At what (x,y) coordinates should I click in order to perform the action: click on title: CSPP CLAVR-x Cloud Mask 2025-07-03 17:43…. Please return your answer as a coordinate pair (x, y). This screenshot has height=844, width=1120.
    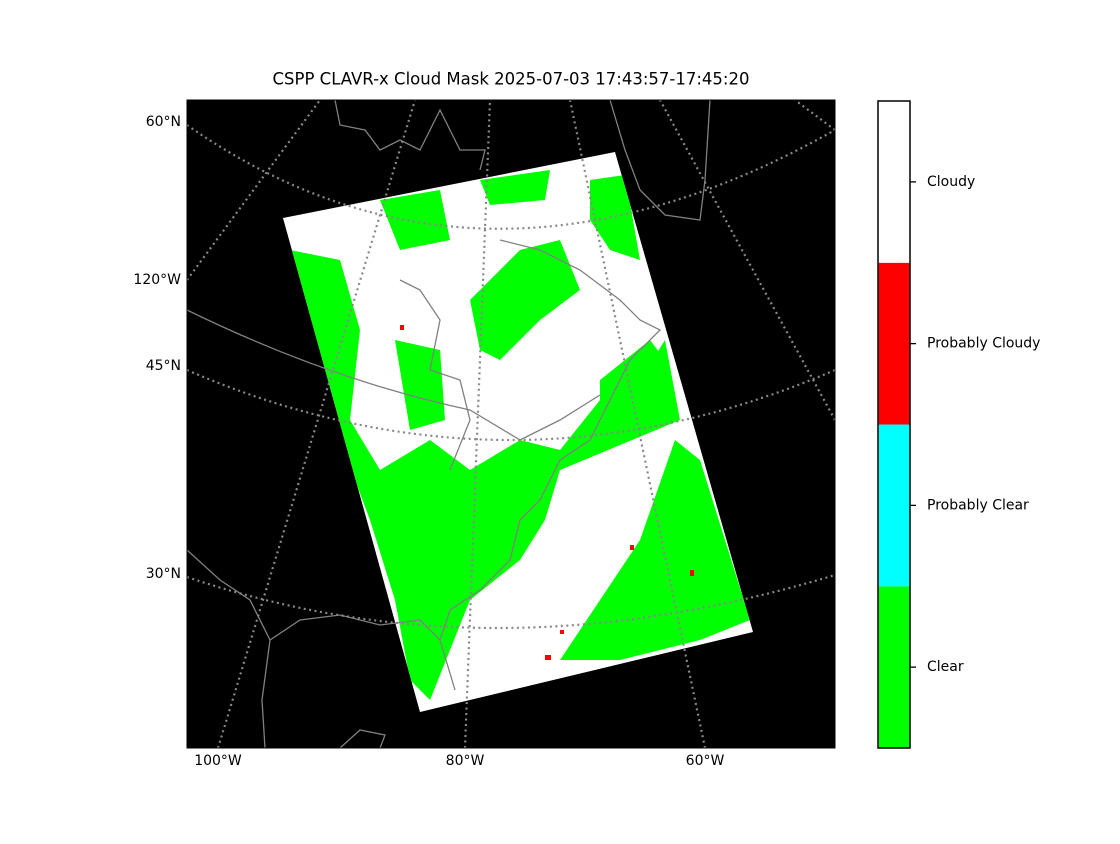
    Looking at the image, I should click on (511, 79).